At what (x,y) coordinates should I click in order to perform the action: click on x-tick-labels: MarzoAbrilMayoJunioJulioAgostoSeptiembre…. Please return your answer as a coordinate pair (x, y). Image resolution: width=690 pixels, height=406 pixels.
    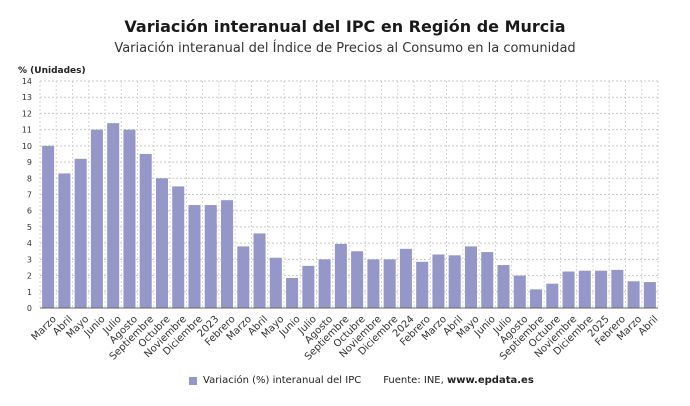
    Looking at the image, I should click on (345, 338).